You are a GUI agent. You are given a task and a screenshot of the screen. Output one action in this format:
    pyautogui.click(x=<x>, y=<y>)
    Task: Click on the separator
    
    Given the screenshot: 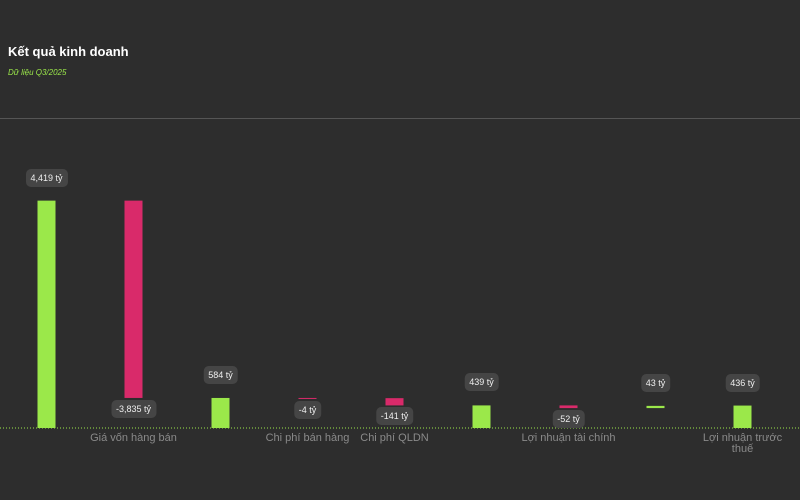 What is the action you would take?
    pyautogui.click(x=400, y=118)
    